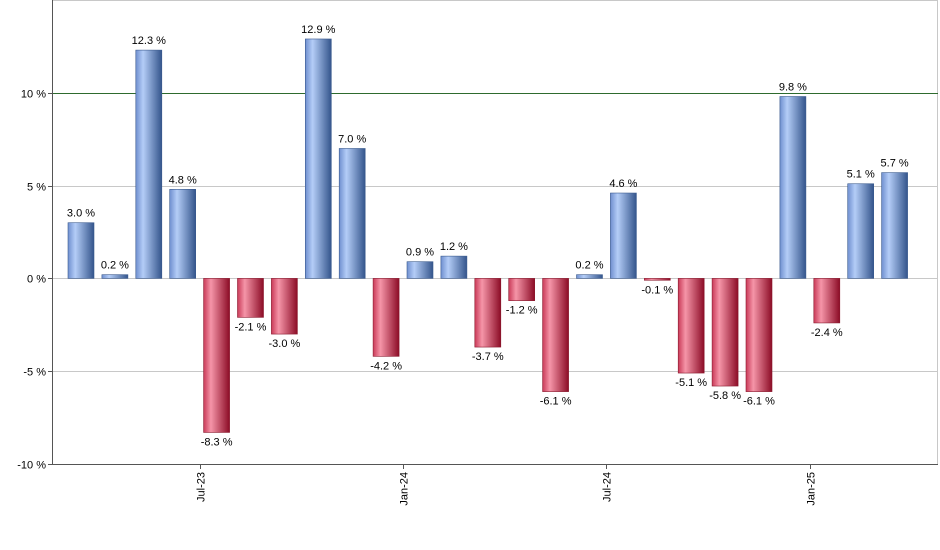 The height and width of the screenshot is (550, 940). Describe the element at coordinates (33, 95) in the screenshot. I see `y-tick-label: 10 %` at that location.